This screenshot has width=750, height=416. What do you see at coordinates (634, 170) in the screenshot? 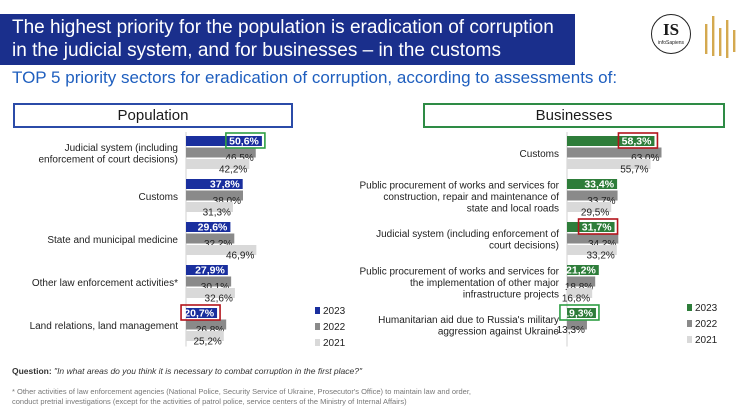
I see `biz-value-label-2021: 55,7%` at bounding box center [634, 170].